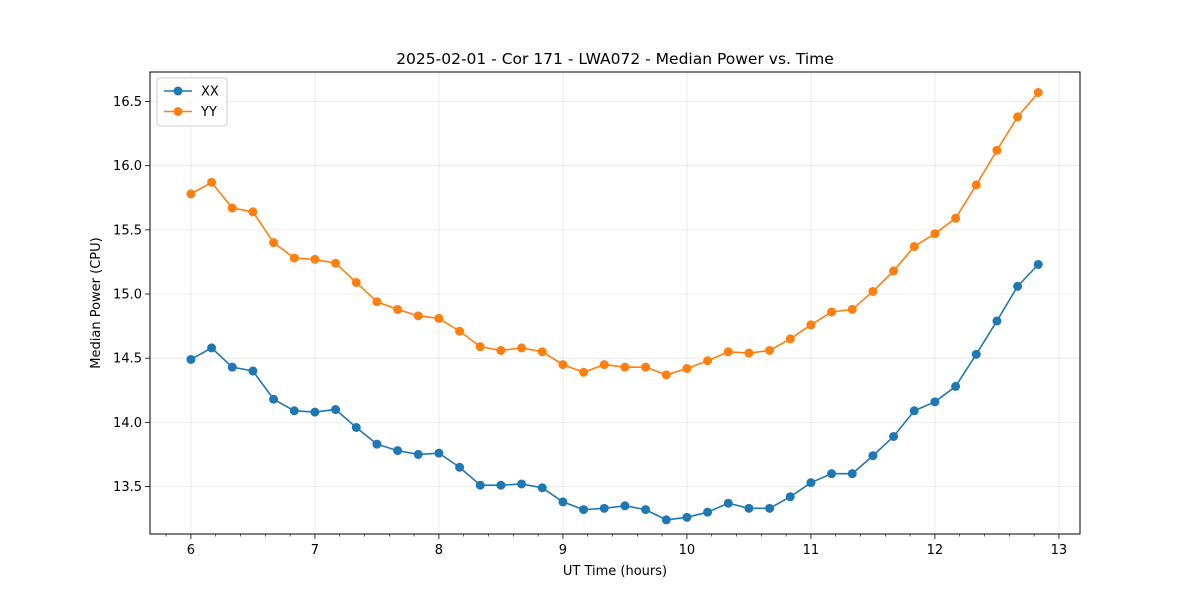 This screenshot has width=1200, height=600. What do you see at coordinates (127, 359) in the screenshot?
I see `y-tick-label: 14.5` at bounding box center [127, 359].